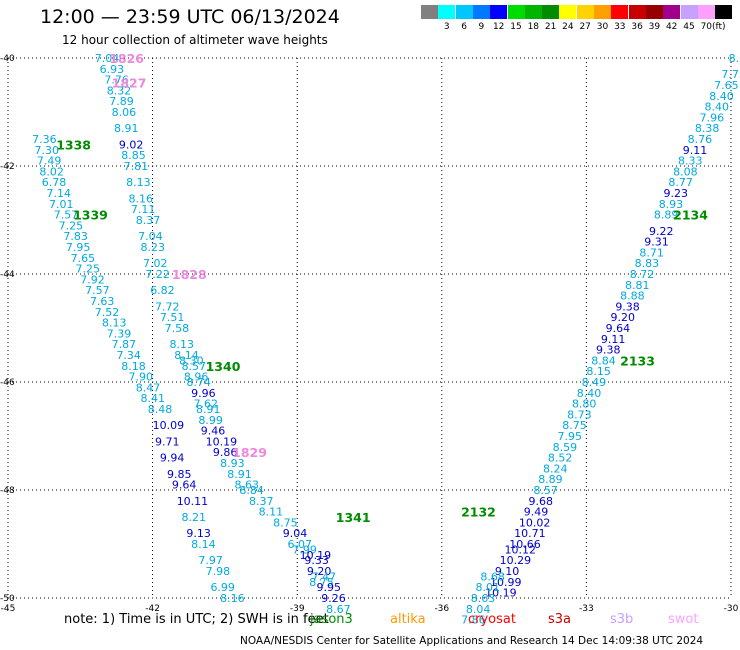  What do you see at coordinates (478, 512) in the screenshot?
I see `pass-time-label: 2132` at bounding box center [478, 512].